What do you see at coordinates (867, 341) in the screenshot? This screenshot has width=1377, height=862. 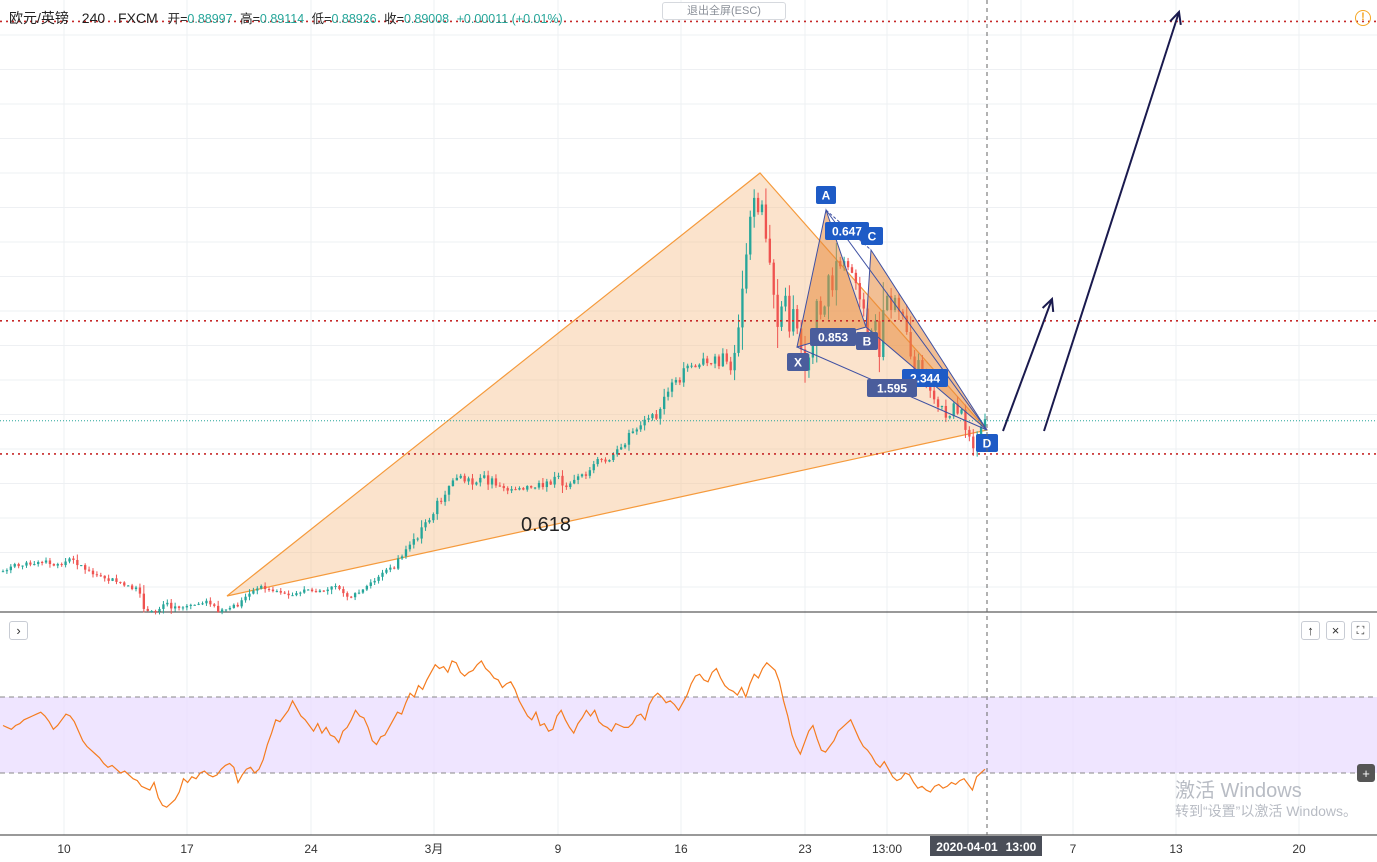 I see `label-b-text: B` at bounding box center [867, 341].